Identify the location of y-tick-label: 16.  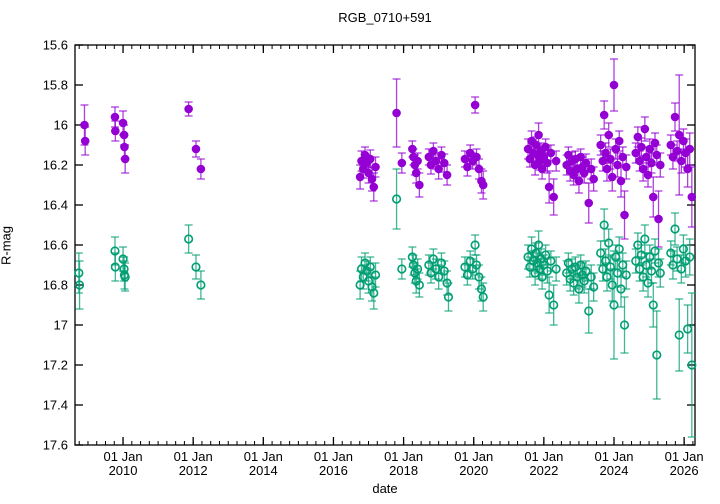
(61, 125).